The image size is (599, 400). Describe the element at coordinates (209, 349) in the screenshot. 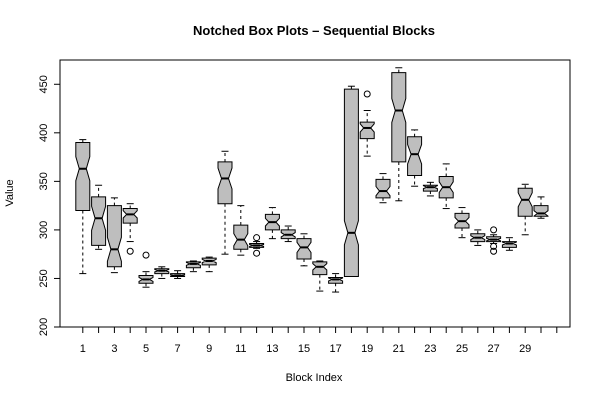

I see `x-tick-label: 9` at that location.